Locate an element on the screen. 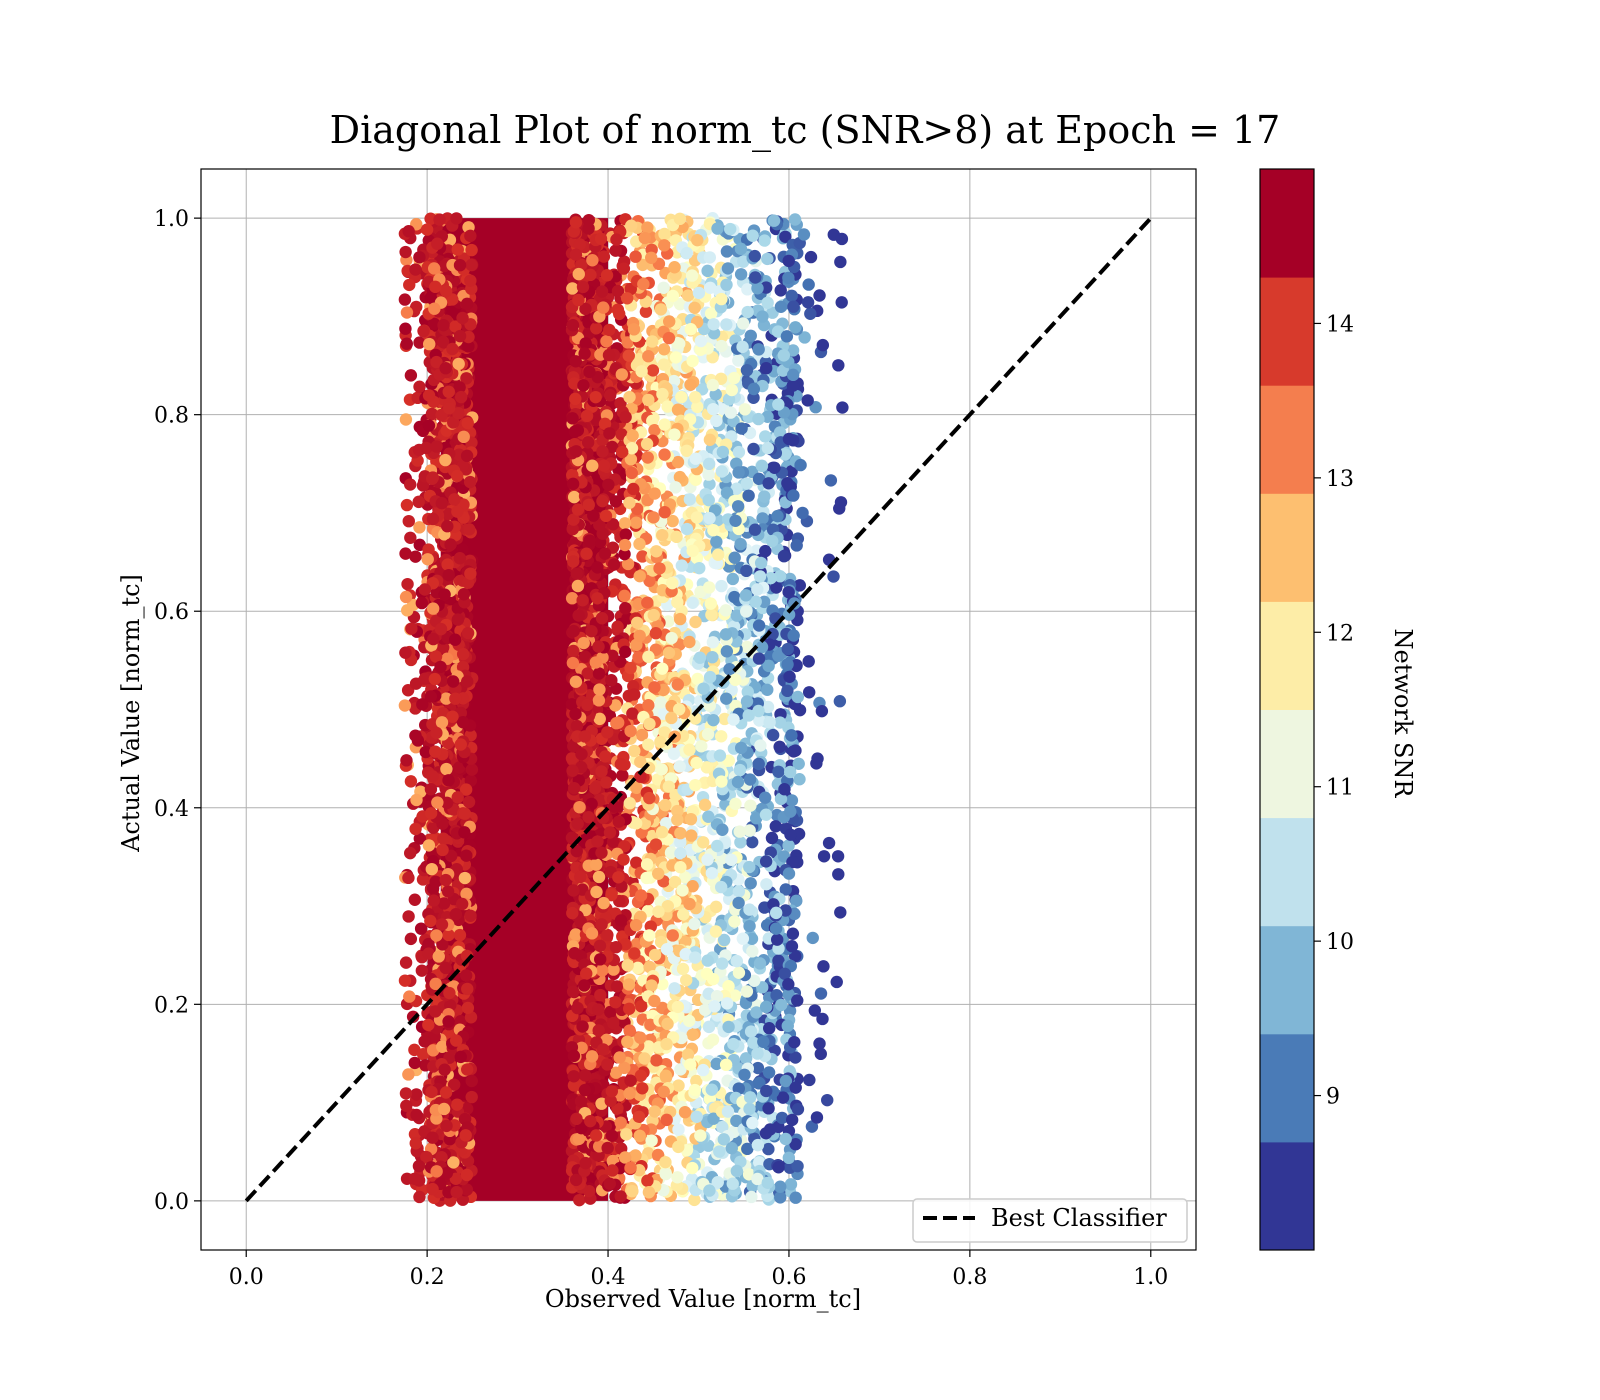 This screenshot has height=1400, width=1600. y-tick-label: 0.0 is located at coordinates (171, 1202).